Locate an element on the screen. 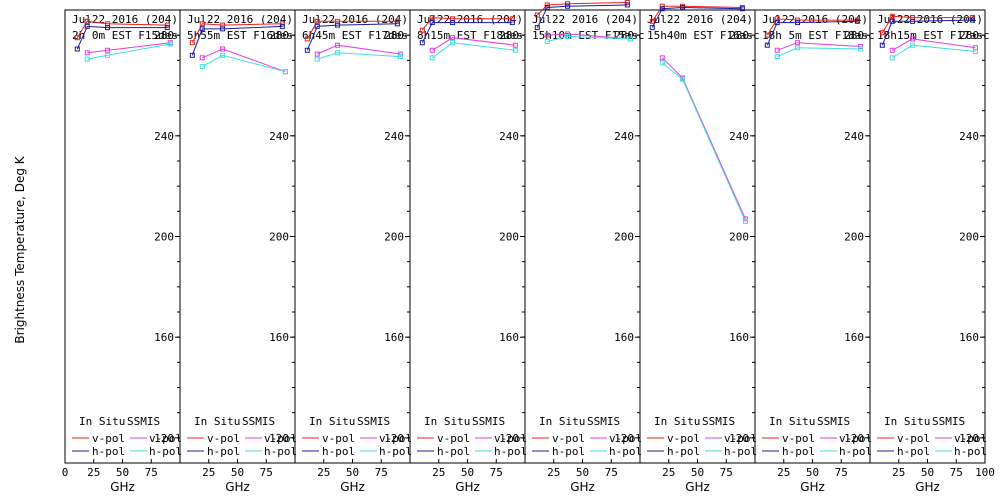 The image size is (1000, 504). legend-ssmis-h-label: h-pol is located at coordinates (165, 451).